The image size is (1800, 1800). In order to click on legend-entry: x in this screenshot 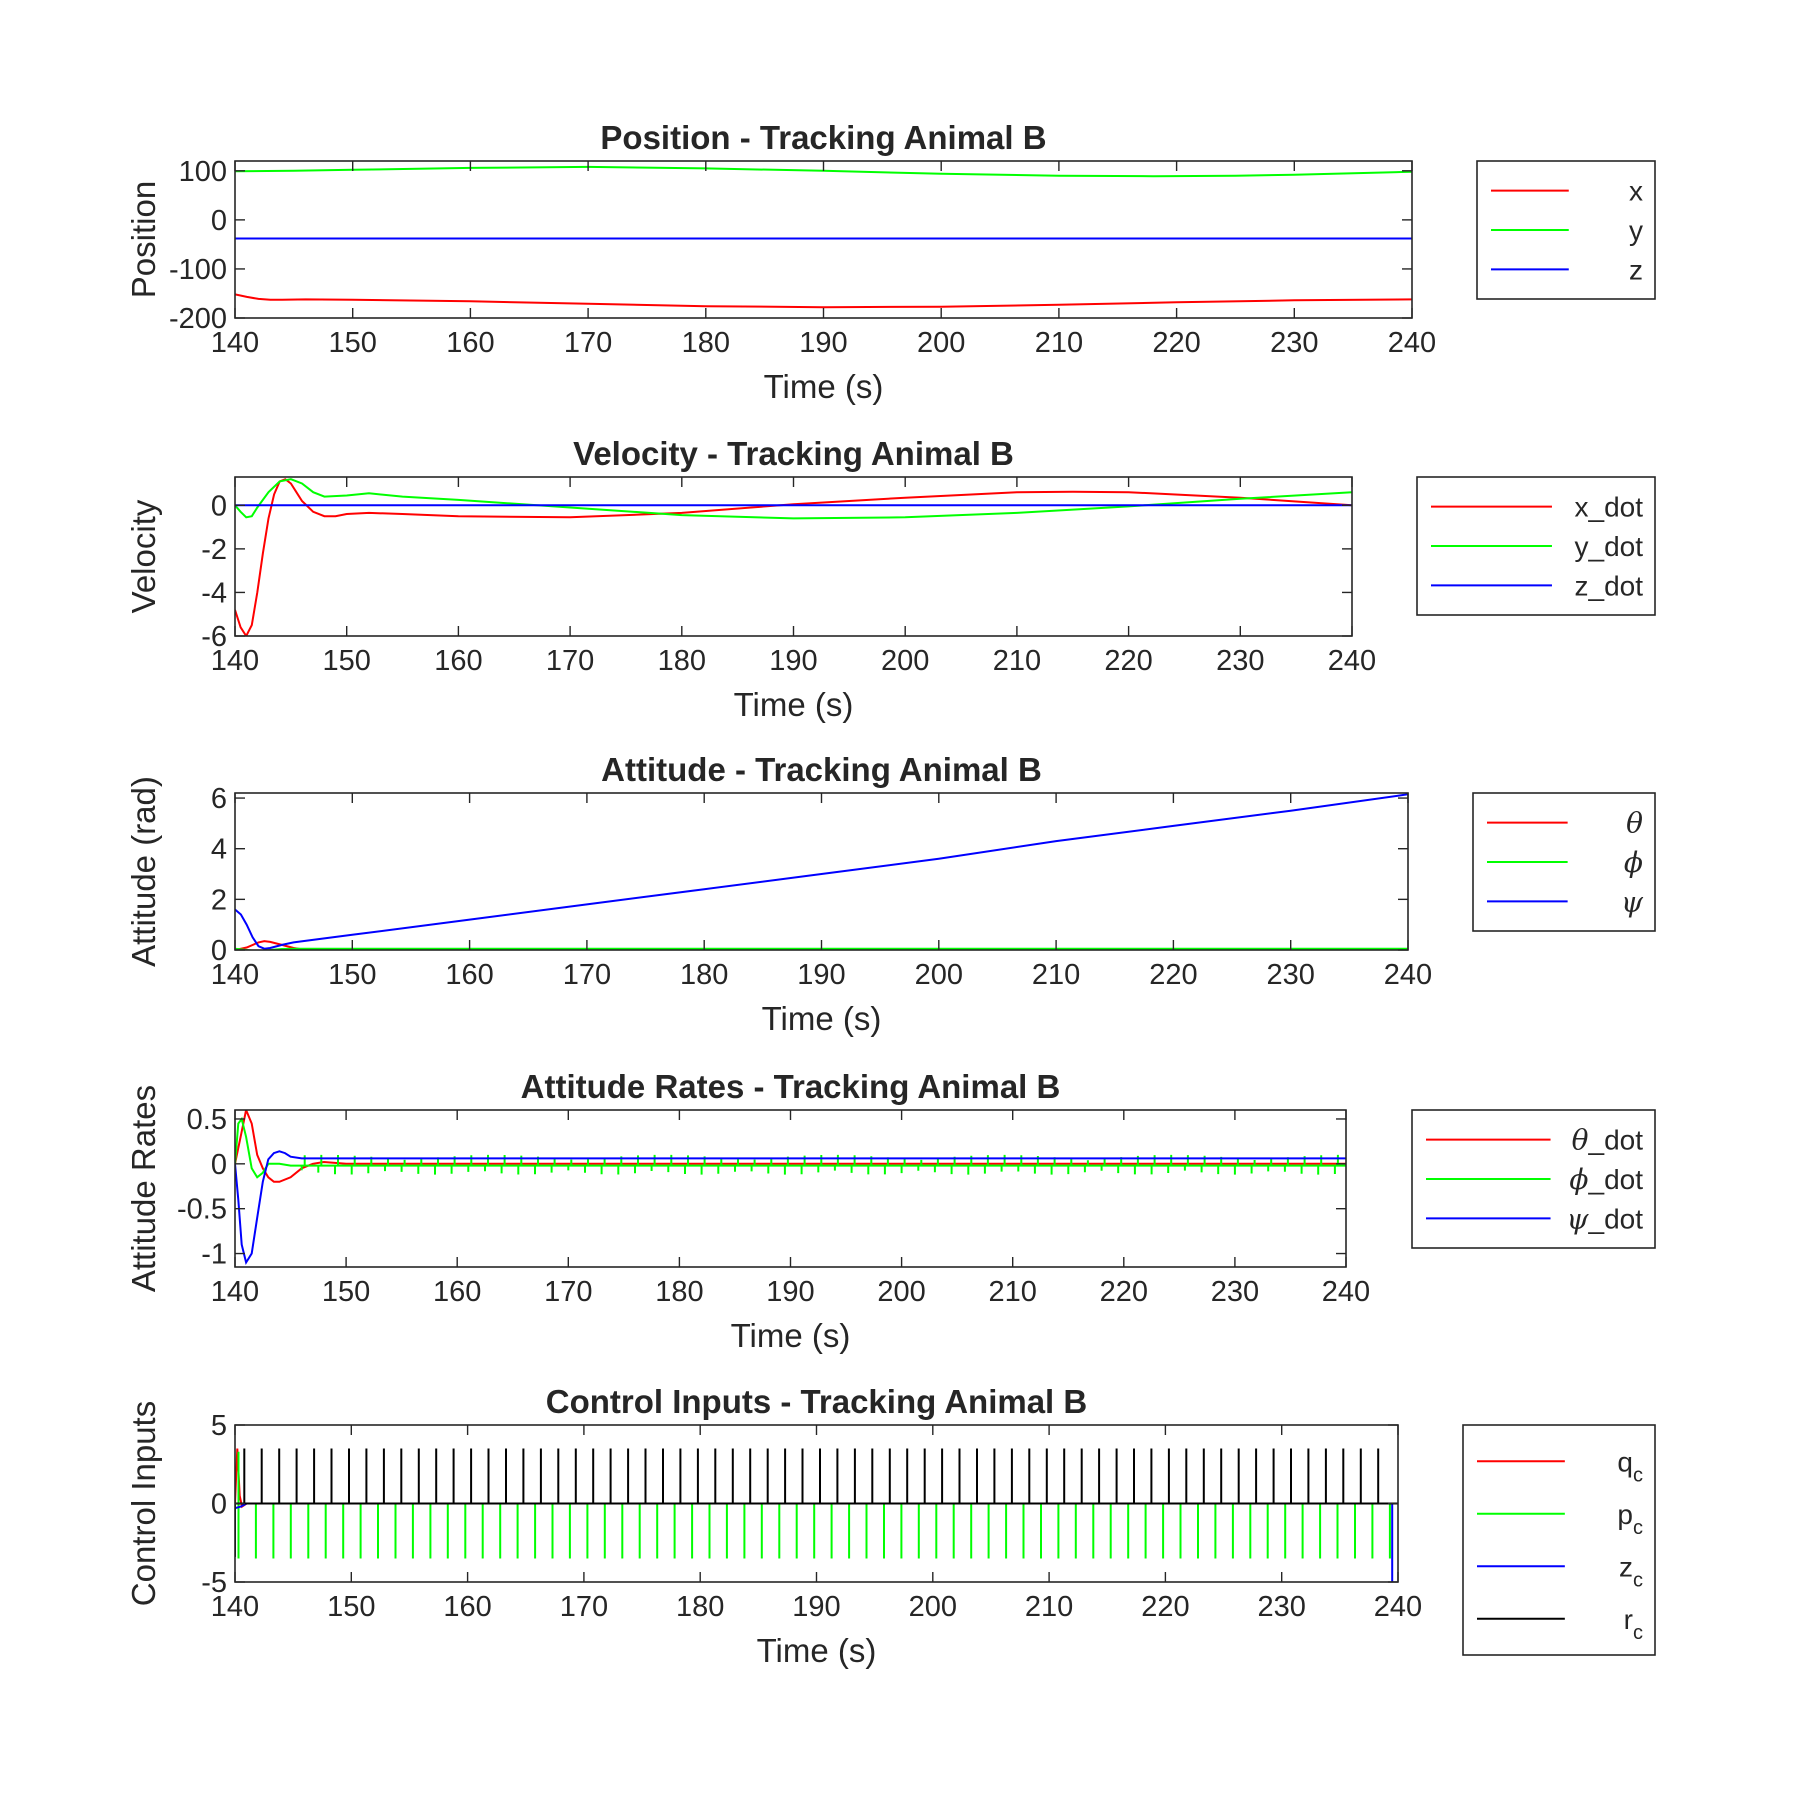, I will do `click(1636, 191)`.